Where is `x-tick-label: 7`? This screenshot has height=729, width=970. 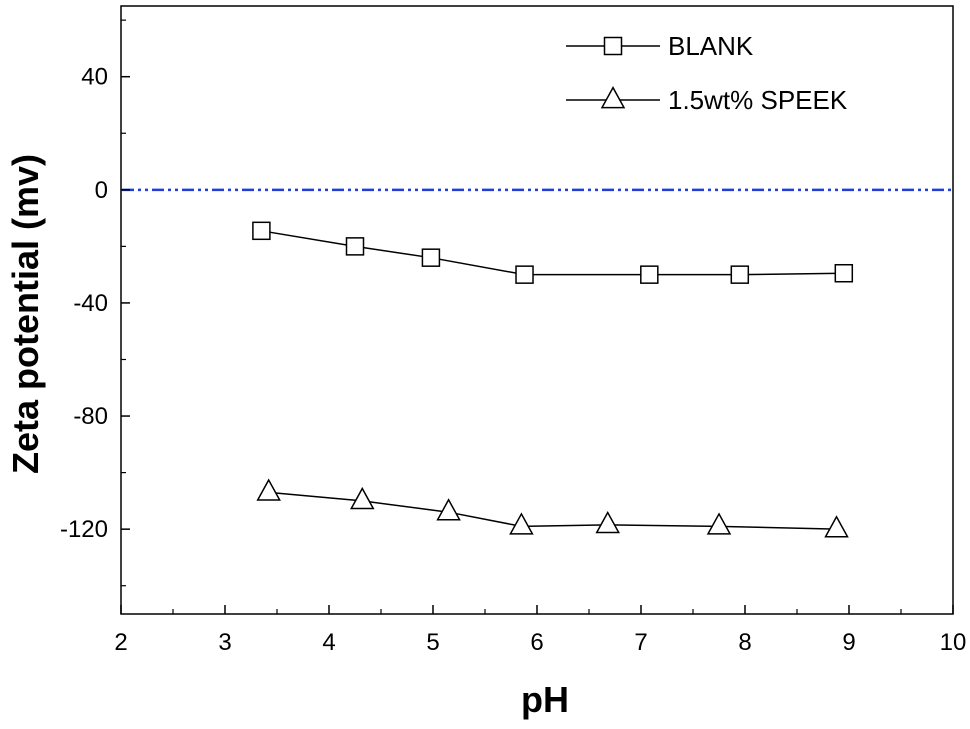
x-tick-label: 7 is located at coordinates (640, 642).